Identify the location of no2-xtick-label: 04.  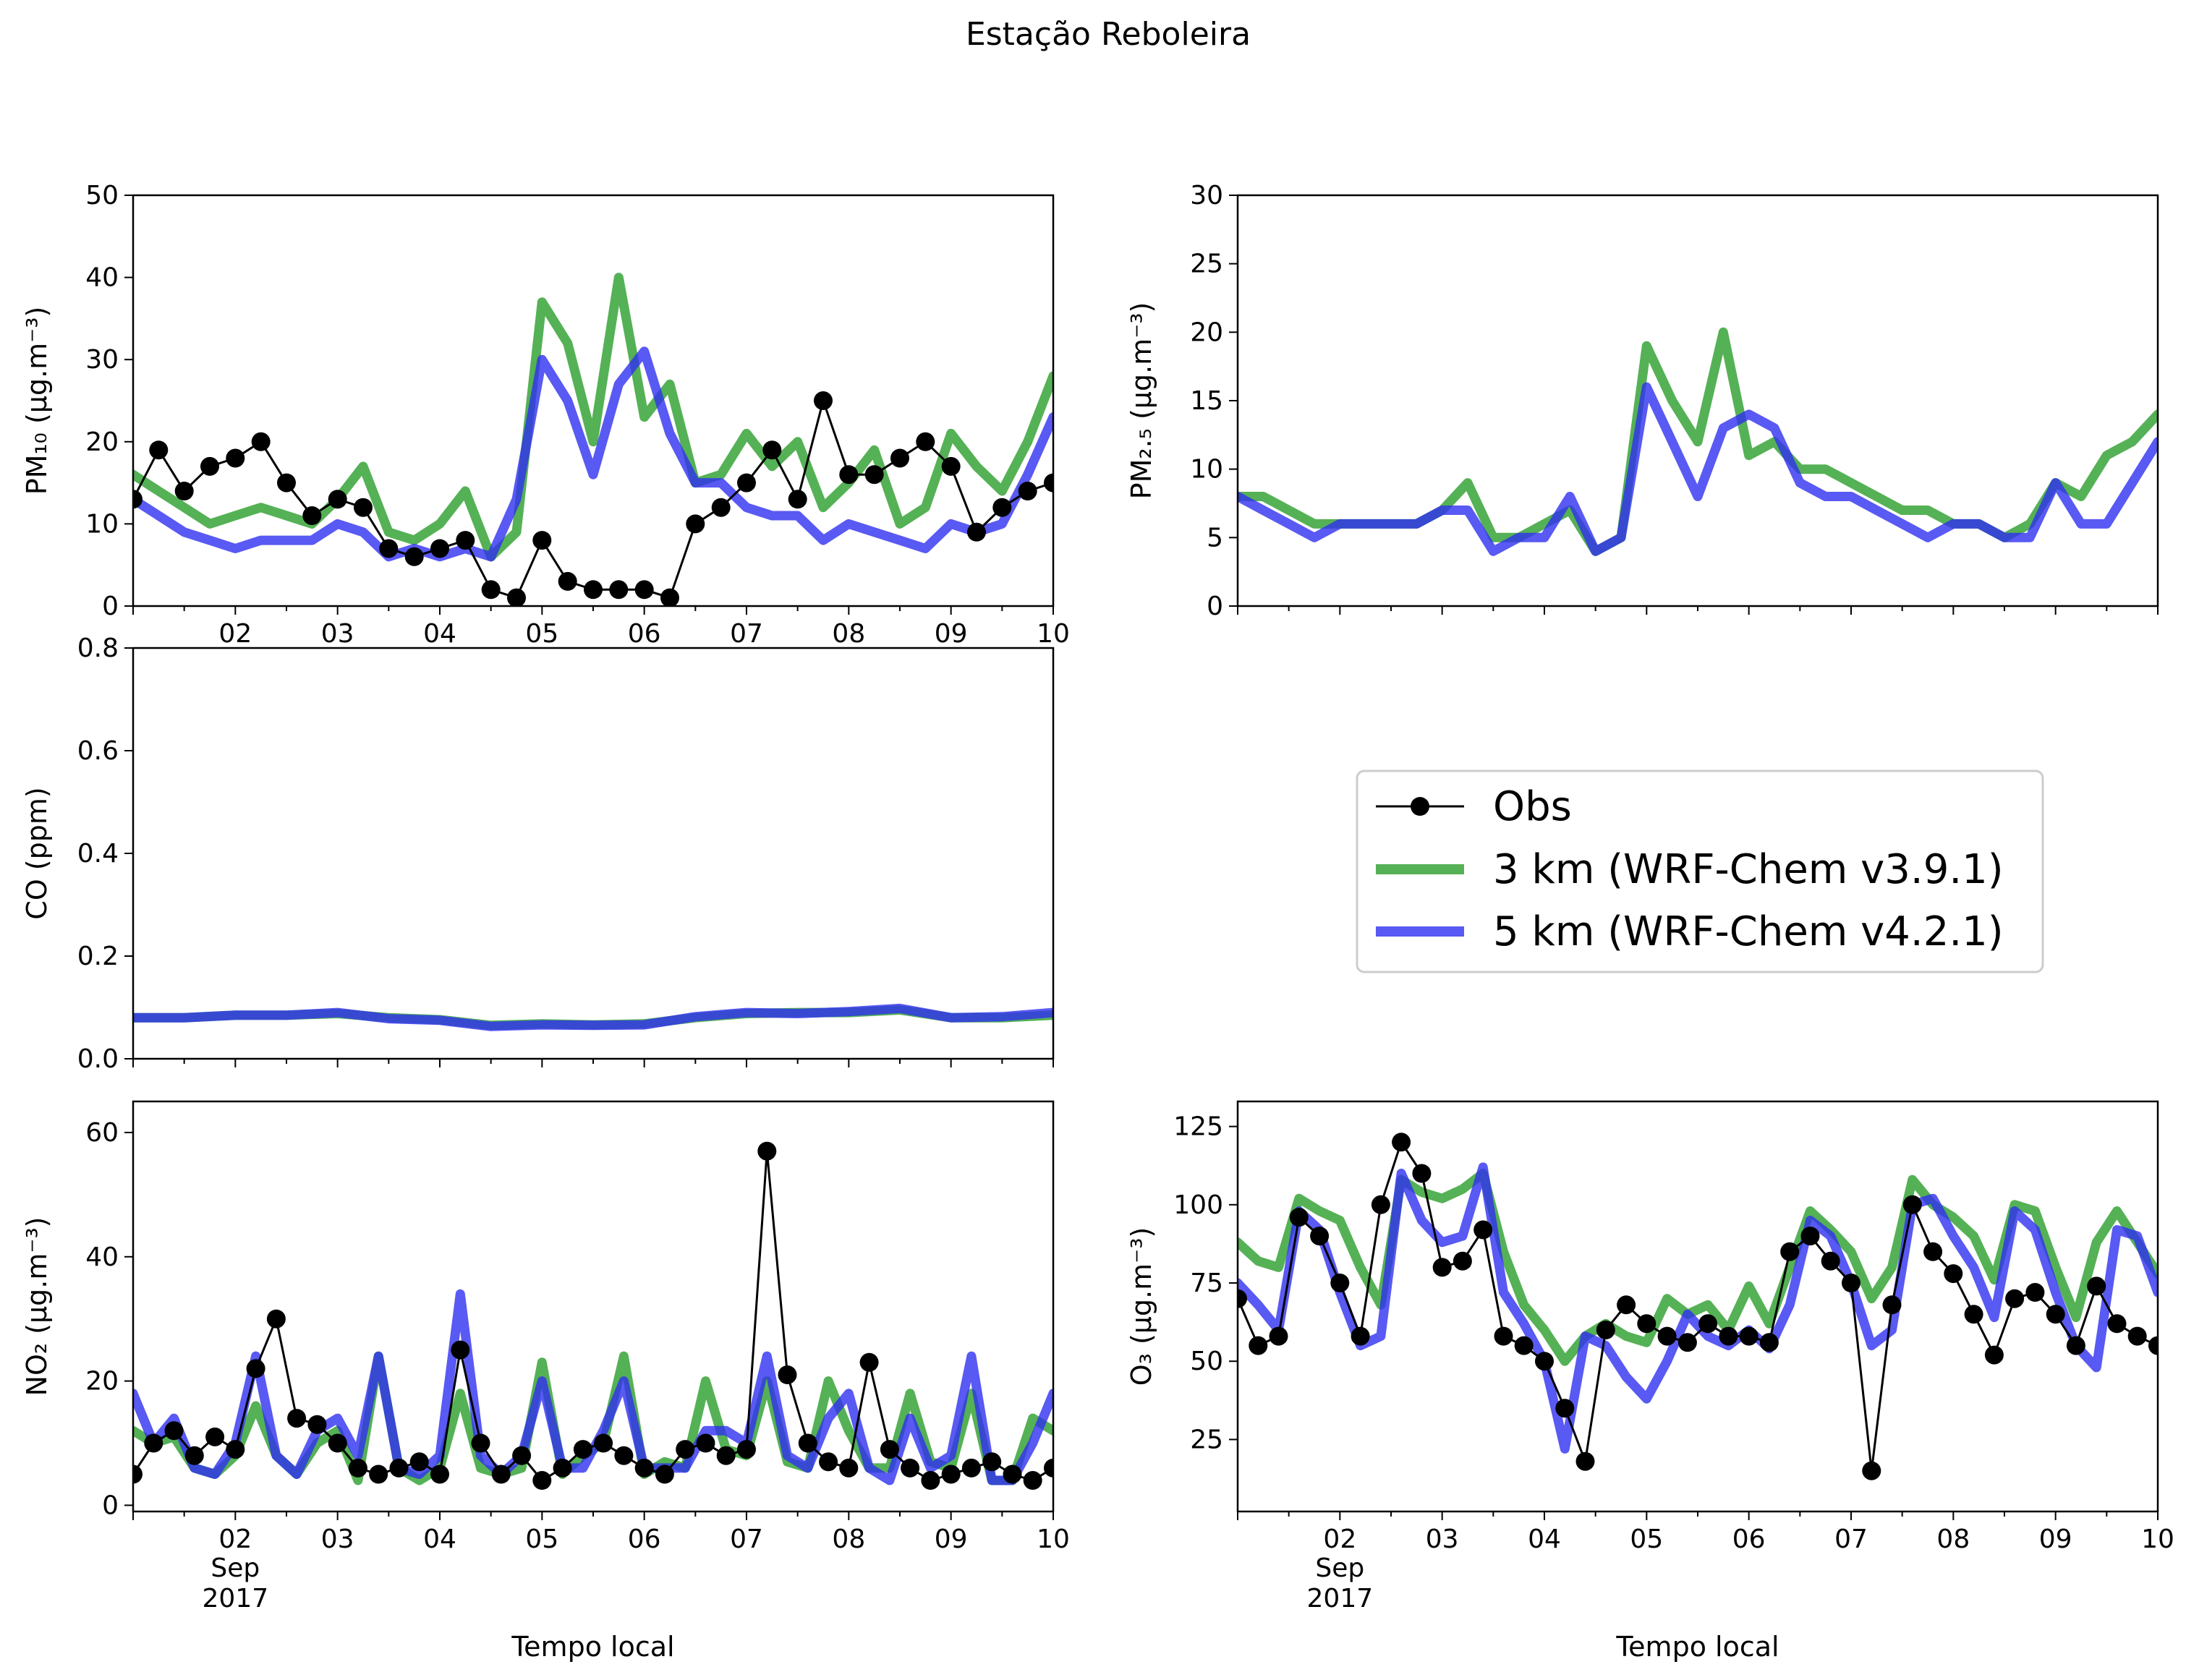
(439, 1539).